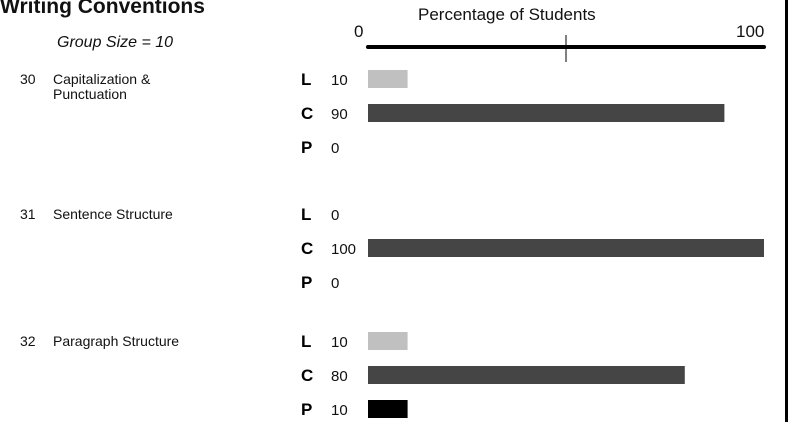 This screenshot has height=422, width=790. What do you see at coordinates (28, 214) in the screenshot?
I see `skill-number: 31` at bounding box center [28, 214].